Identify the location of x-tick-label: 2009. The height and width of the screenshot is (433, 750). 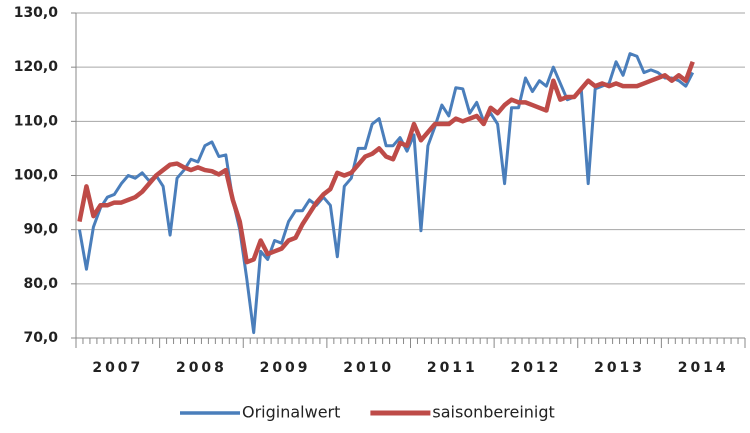
(285, 368).